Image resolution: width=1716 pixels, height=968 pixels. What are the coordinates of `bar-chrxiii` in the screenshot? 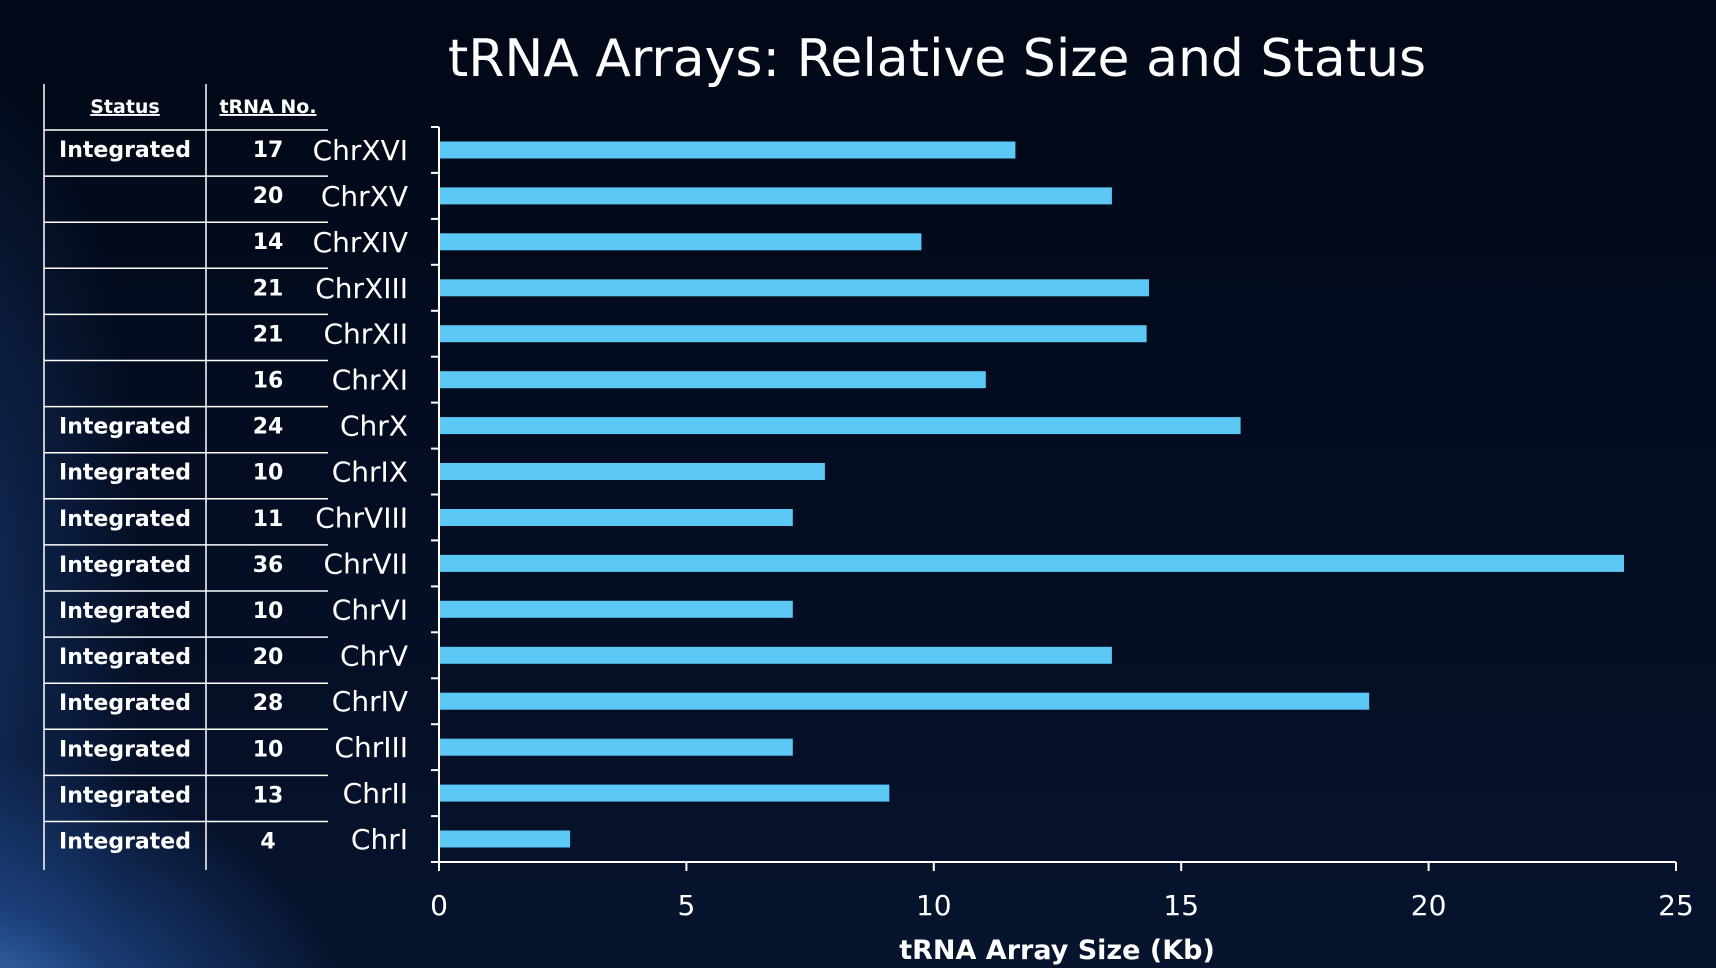 It's located at (794, 288).